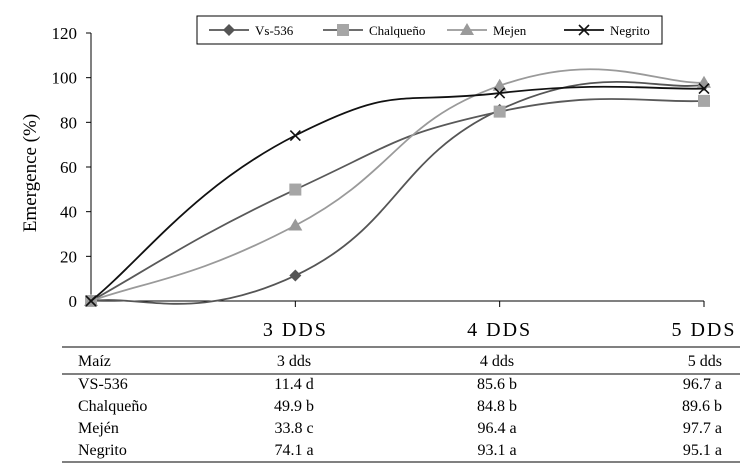  I want to click on table-cell: 33.8 c, so click(293, 428).